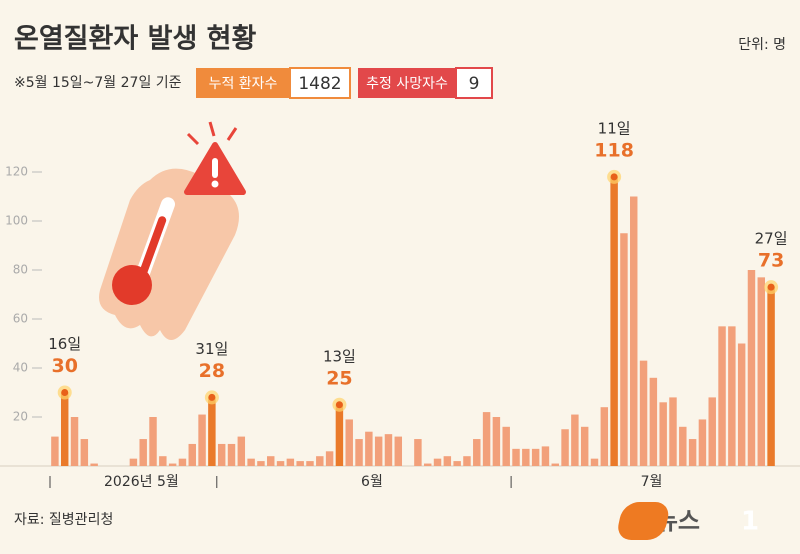 The image size is (800, 554). I want to click on subtitle: ※5월 15일~7월 27일 기준, so click(98, 83).